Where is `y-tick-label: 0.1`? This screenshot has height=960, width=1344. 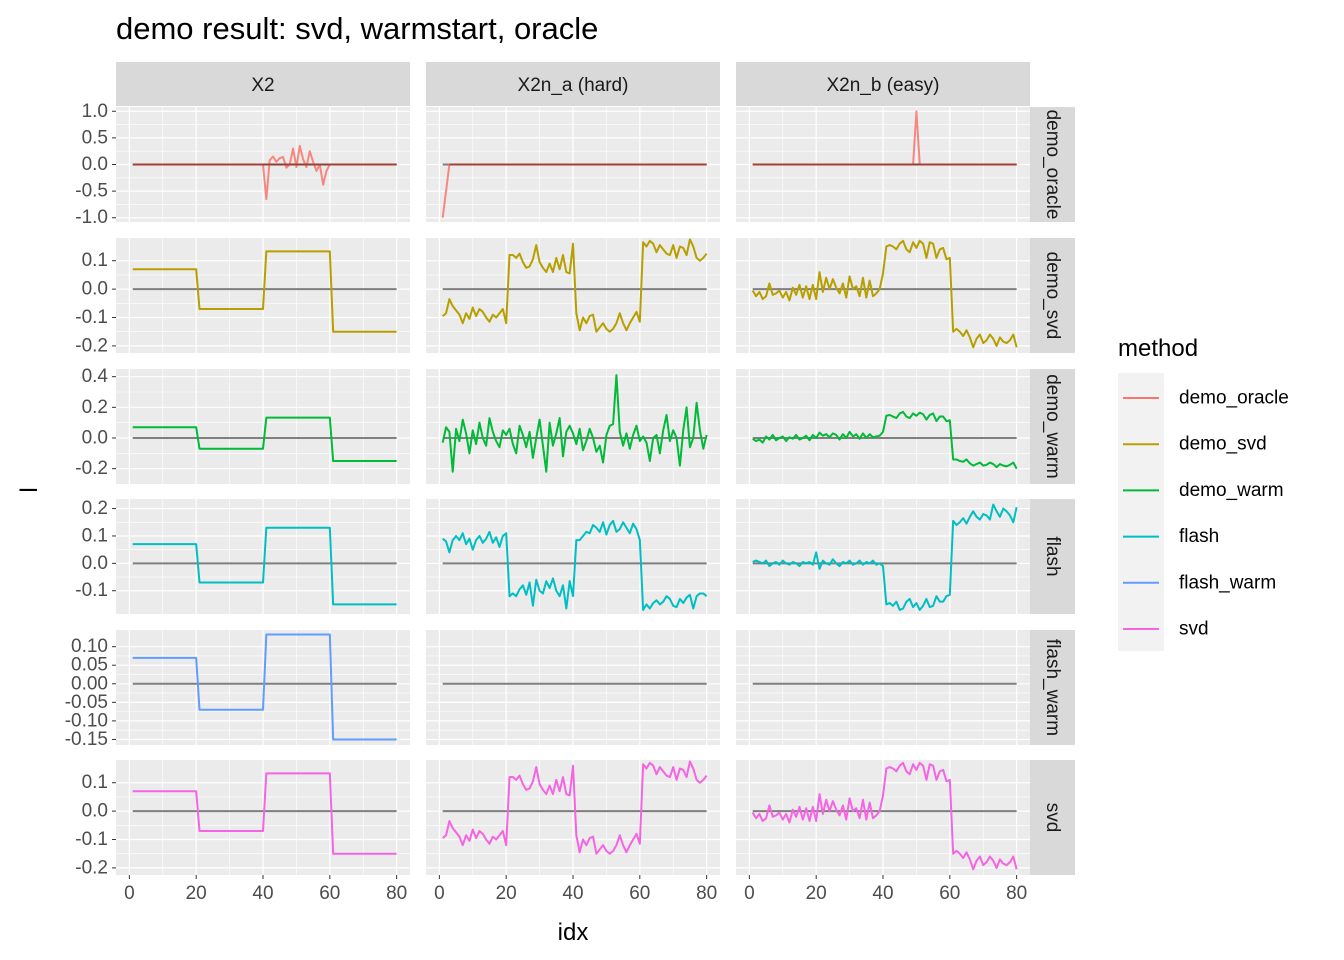
y-tick-label: 0.1 is located at coordinates (95, 260).